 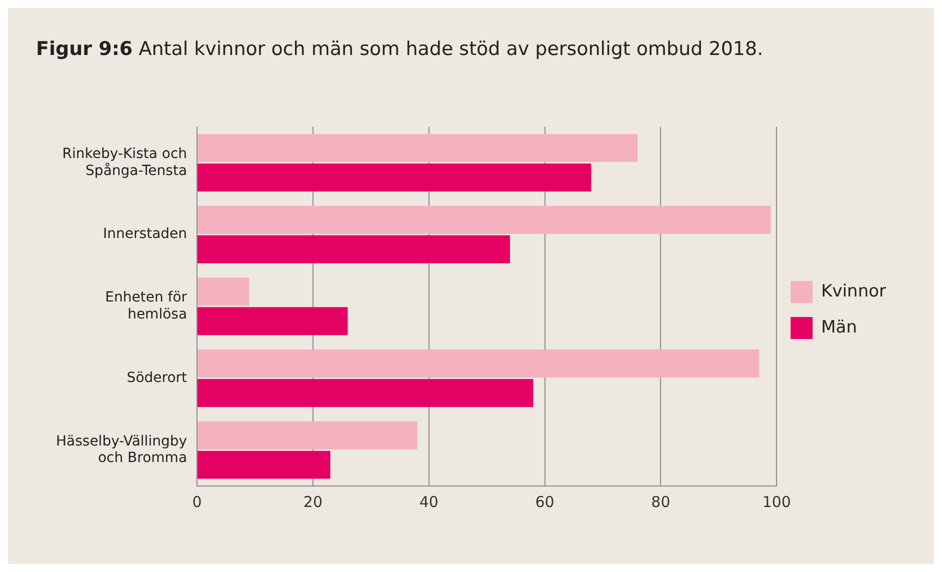 I want to click on x-tick-label: 100, so click(x=776, y=501).